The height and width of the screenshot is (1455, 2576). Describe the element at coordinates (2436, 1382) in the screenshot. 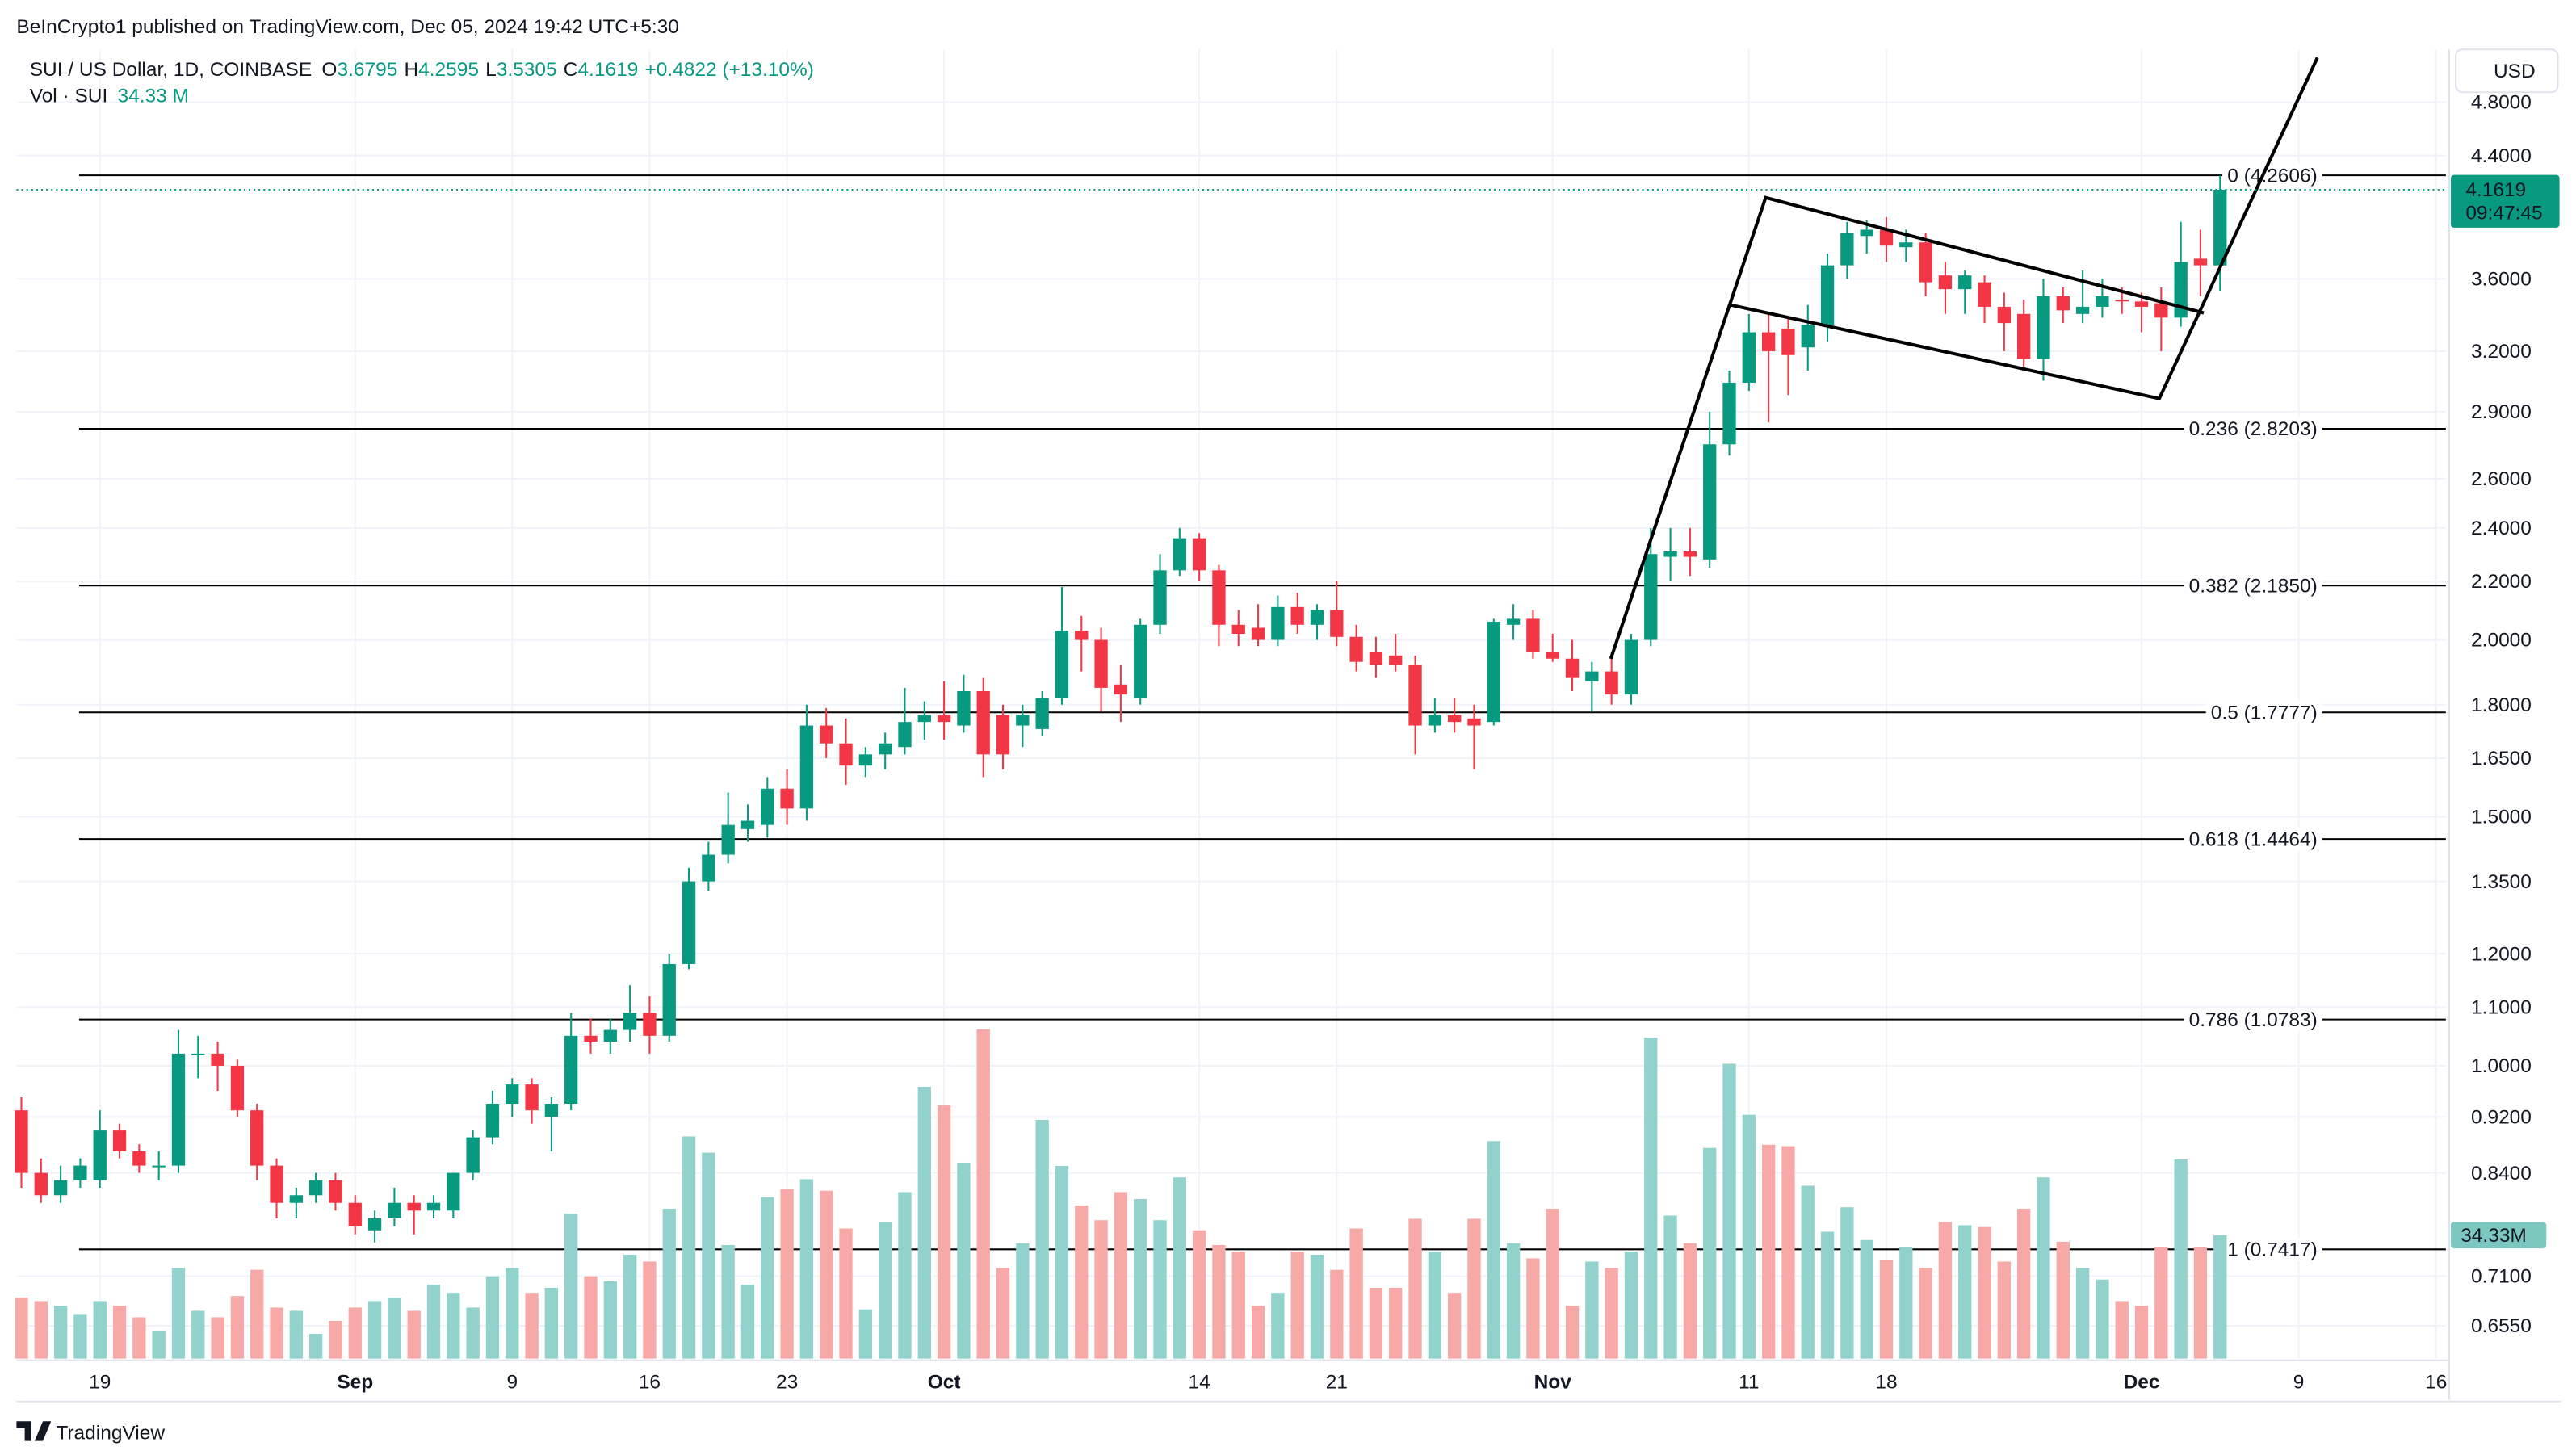

I see `x-tick-label: 16` at that location.